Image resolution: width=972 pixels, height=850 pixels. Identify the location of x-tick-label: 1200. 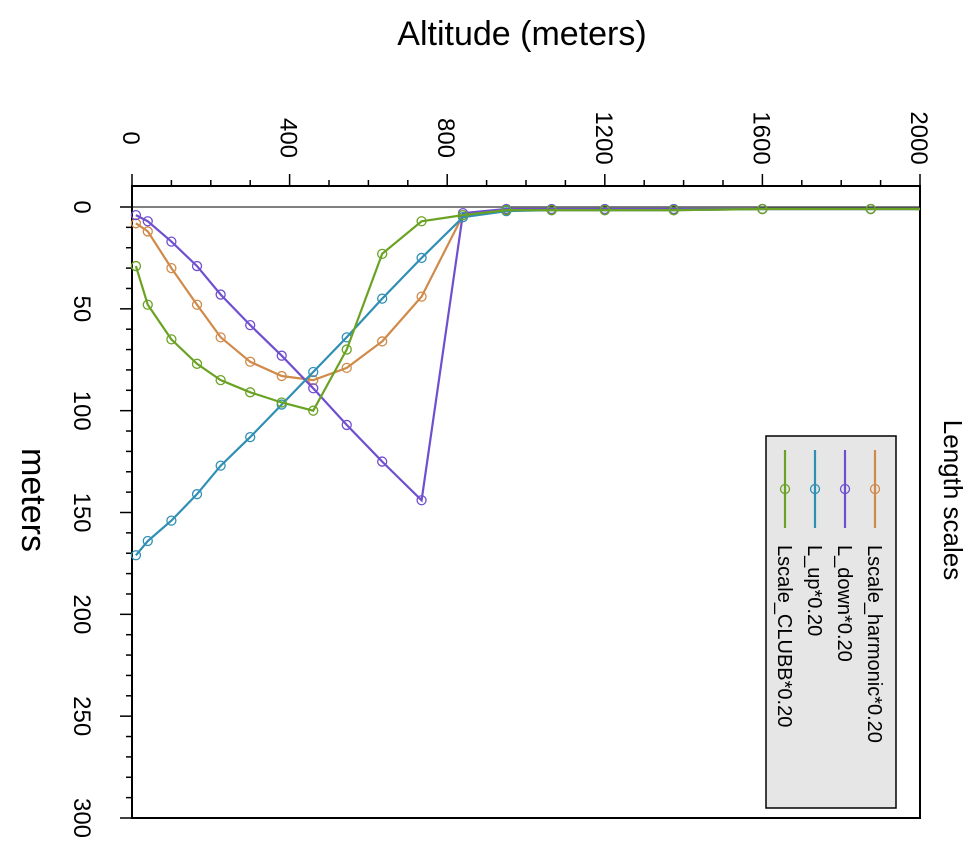
(603, 137).